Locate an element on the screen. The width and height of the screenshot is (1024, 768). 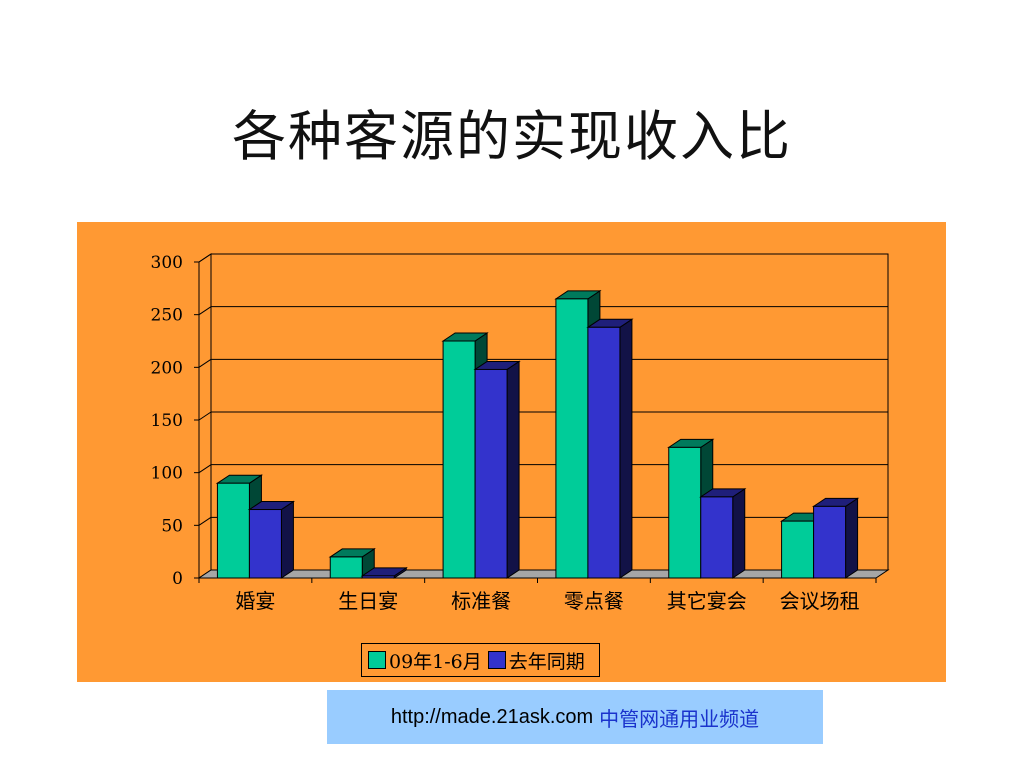
x-tick-label: 零点餐 is located at coordinates (594, 601).